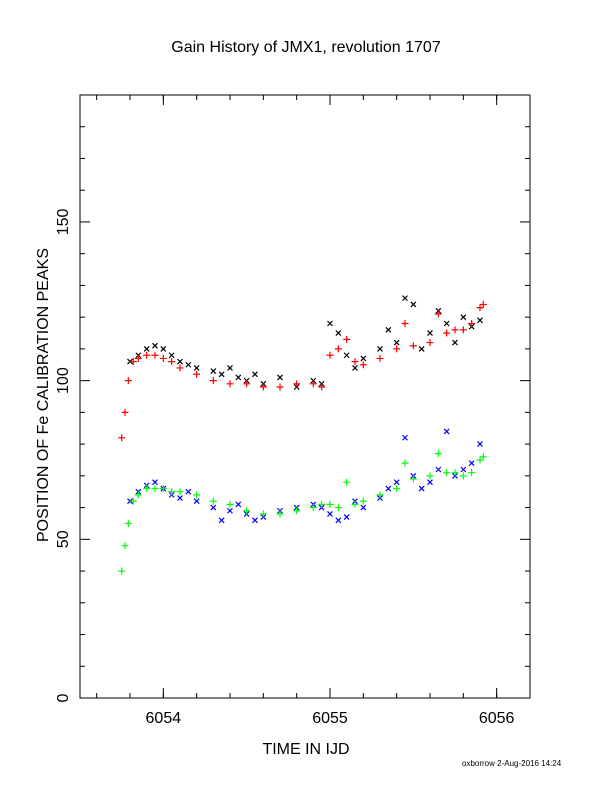 The height and width of the screenshot is (792, 612). Describe the element at coordinates (305, 749) in the screenshot. I see `x-axis-label: TIME IN IJD` at that location.